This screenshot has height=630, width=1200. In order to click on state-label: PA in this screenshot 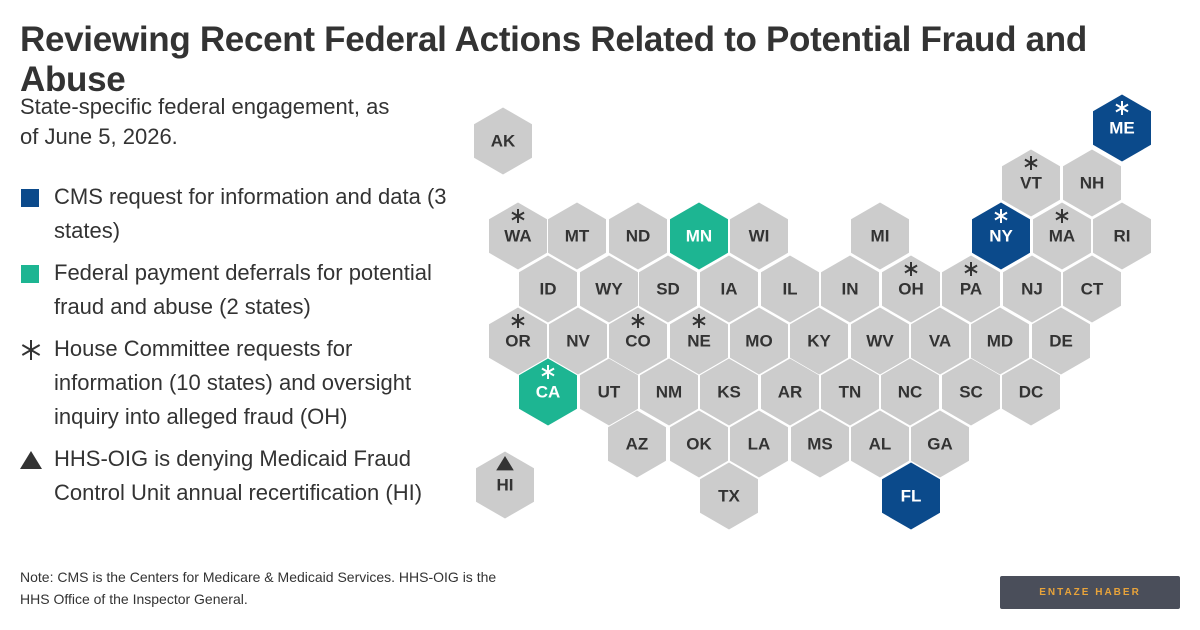, I will do `click(971, 288)`.